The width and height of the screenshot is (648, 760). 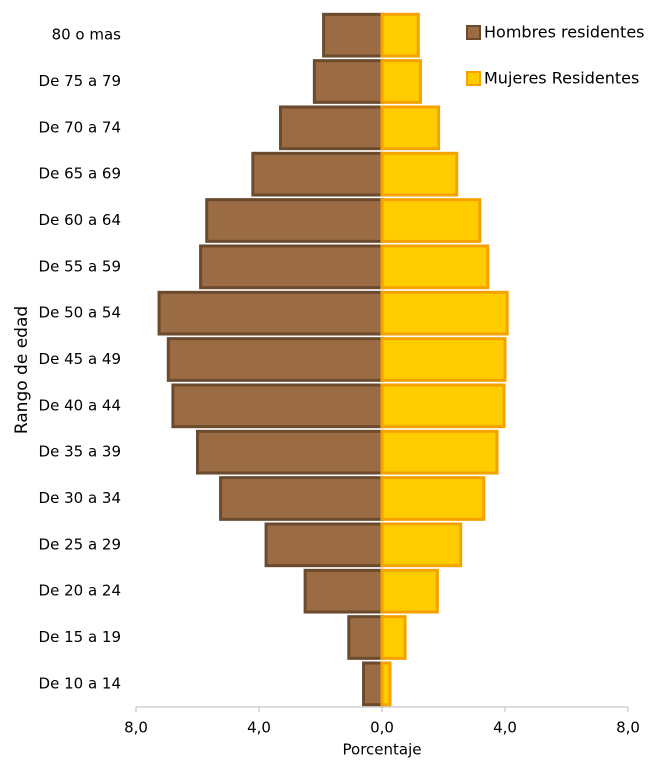 I want to click on y-tick-label: De 15 a 19, so click(x=80, y=637).